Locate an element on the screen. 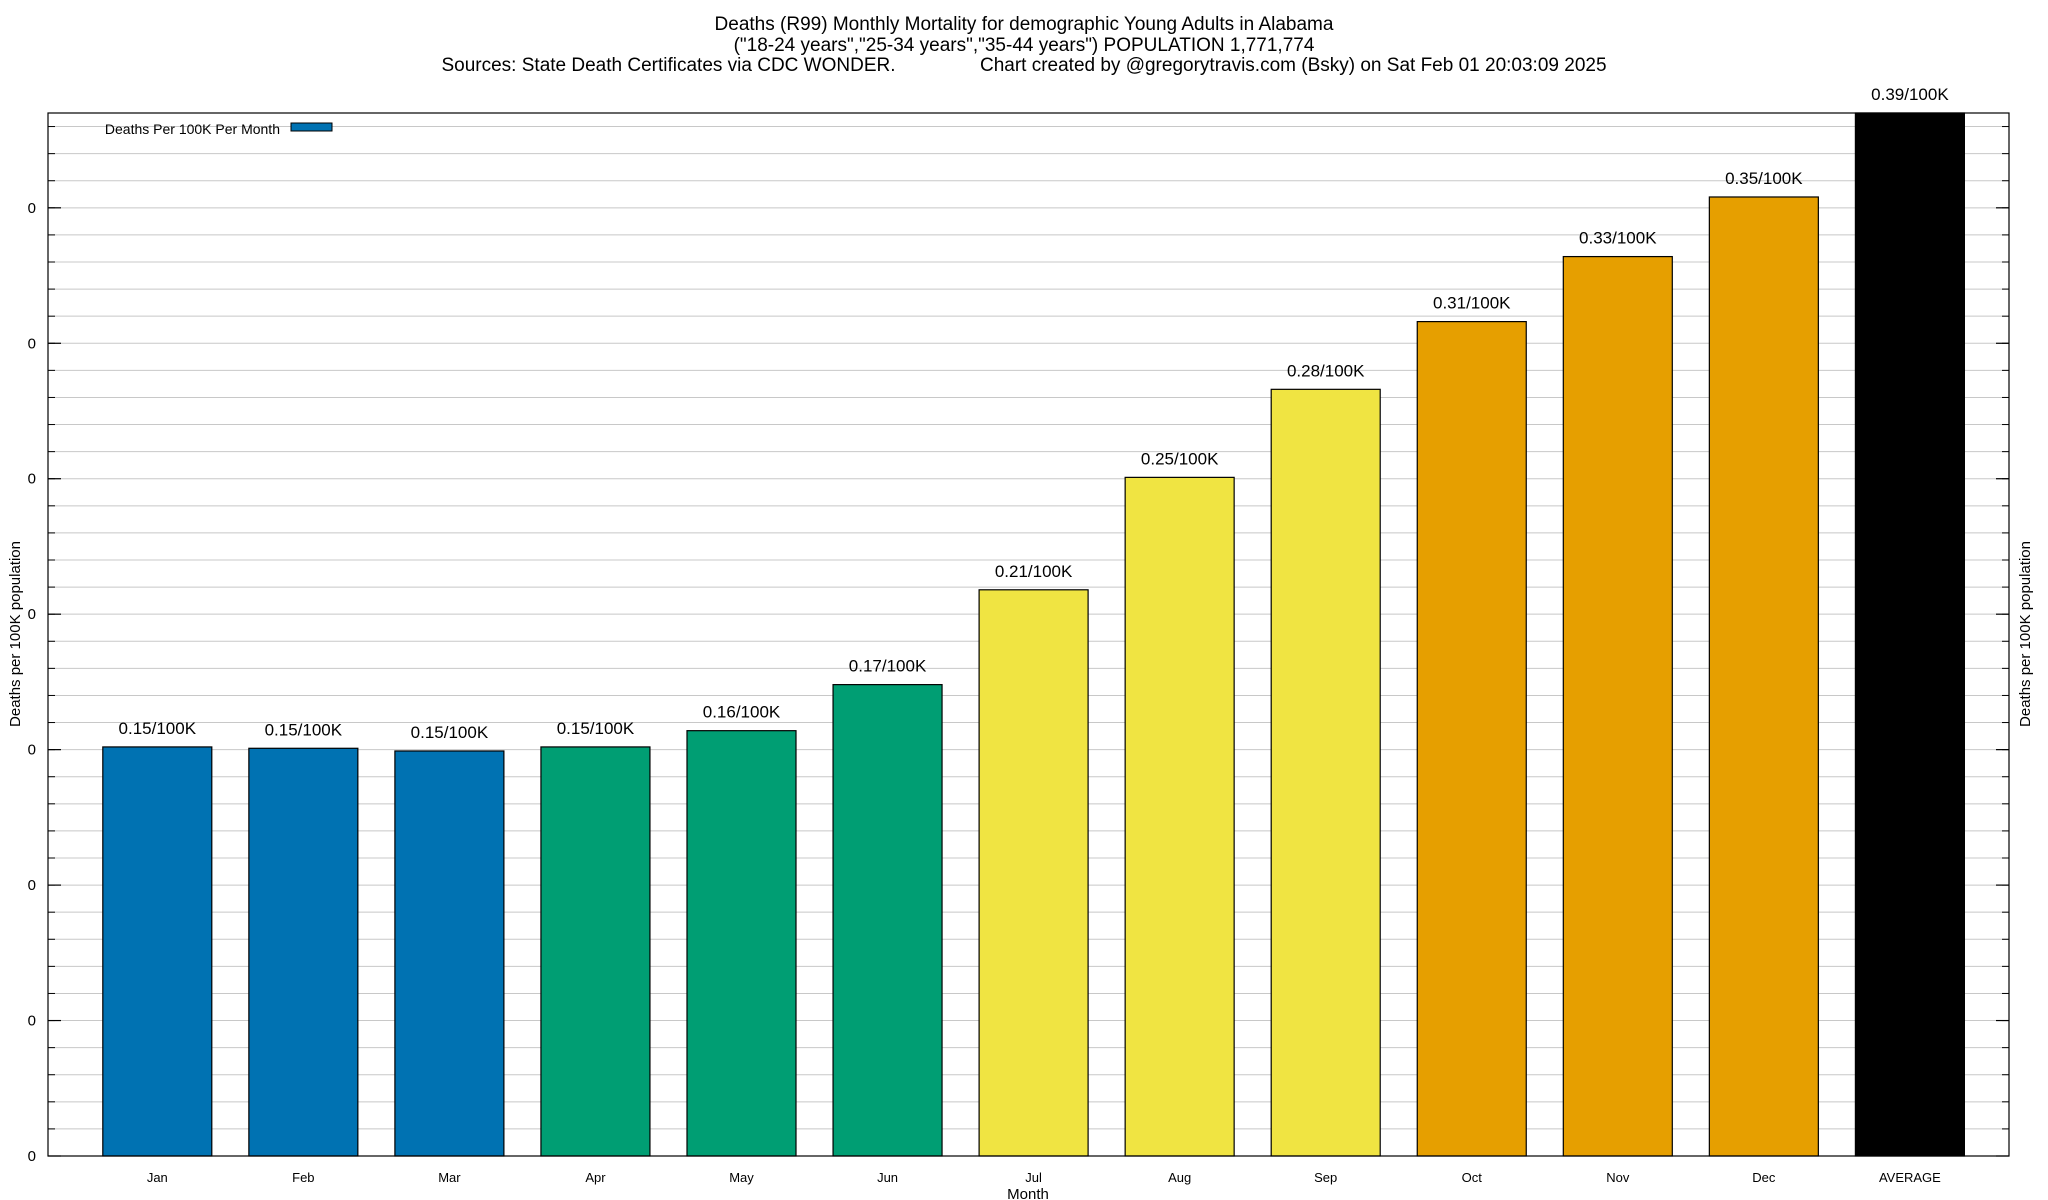 The width and height of the screenshot is (2048, 1200). legend-label: Deaths Per 100K Per Month is located at coordinates (192, 129).